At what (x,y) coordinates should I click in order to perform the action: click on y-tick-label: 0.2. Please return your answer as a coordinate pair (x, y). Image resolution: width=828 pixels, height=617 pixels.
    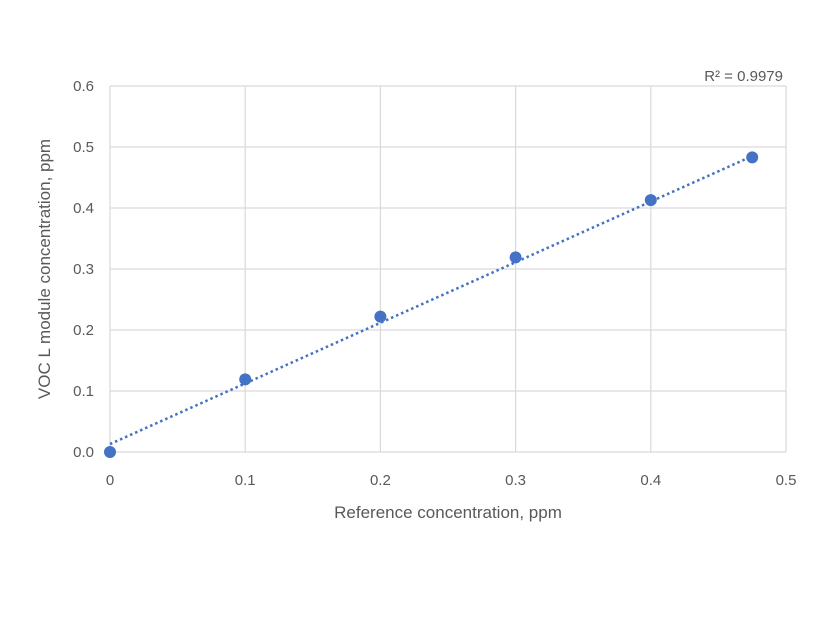
    Looking at the image, I should click on (83, 330).